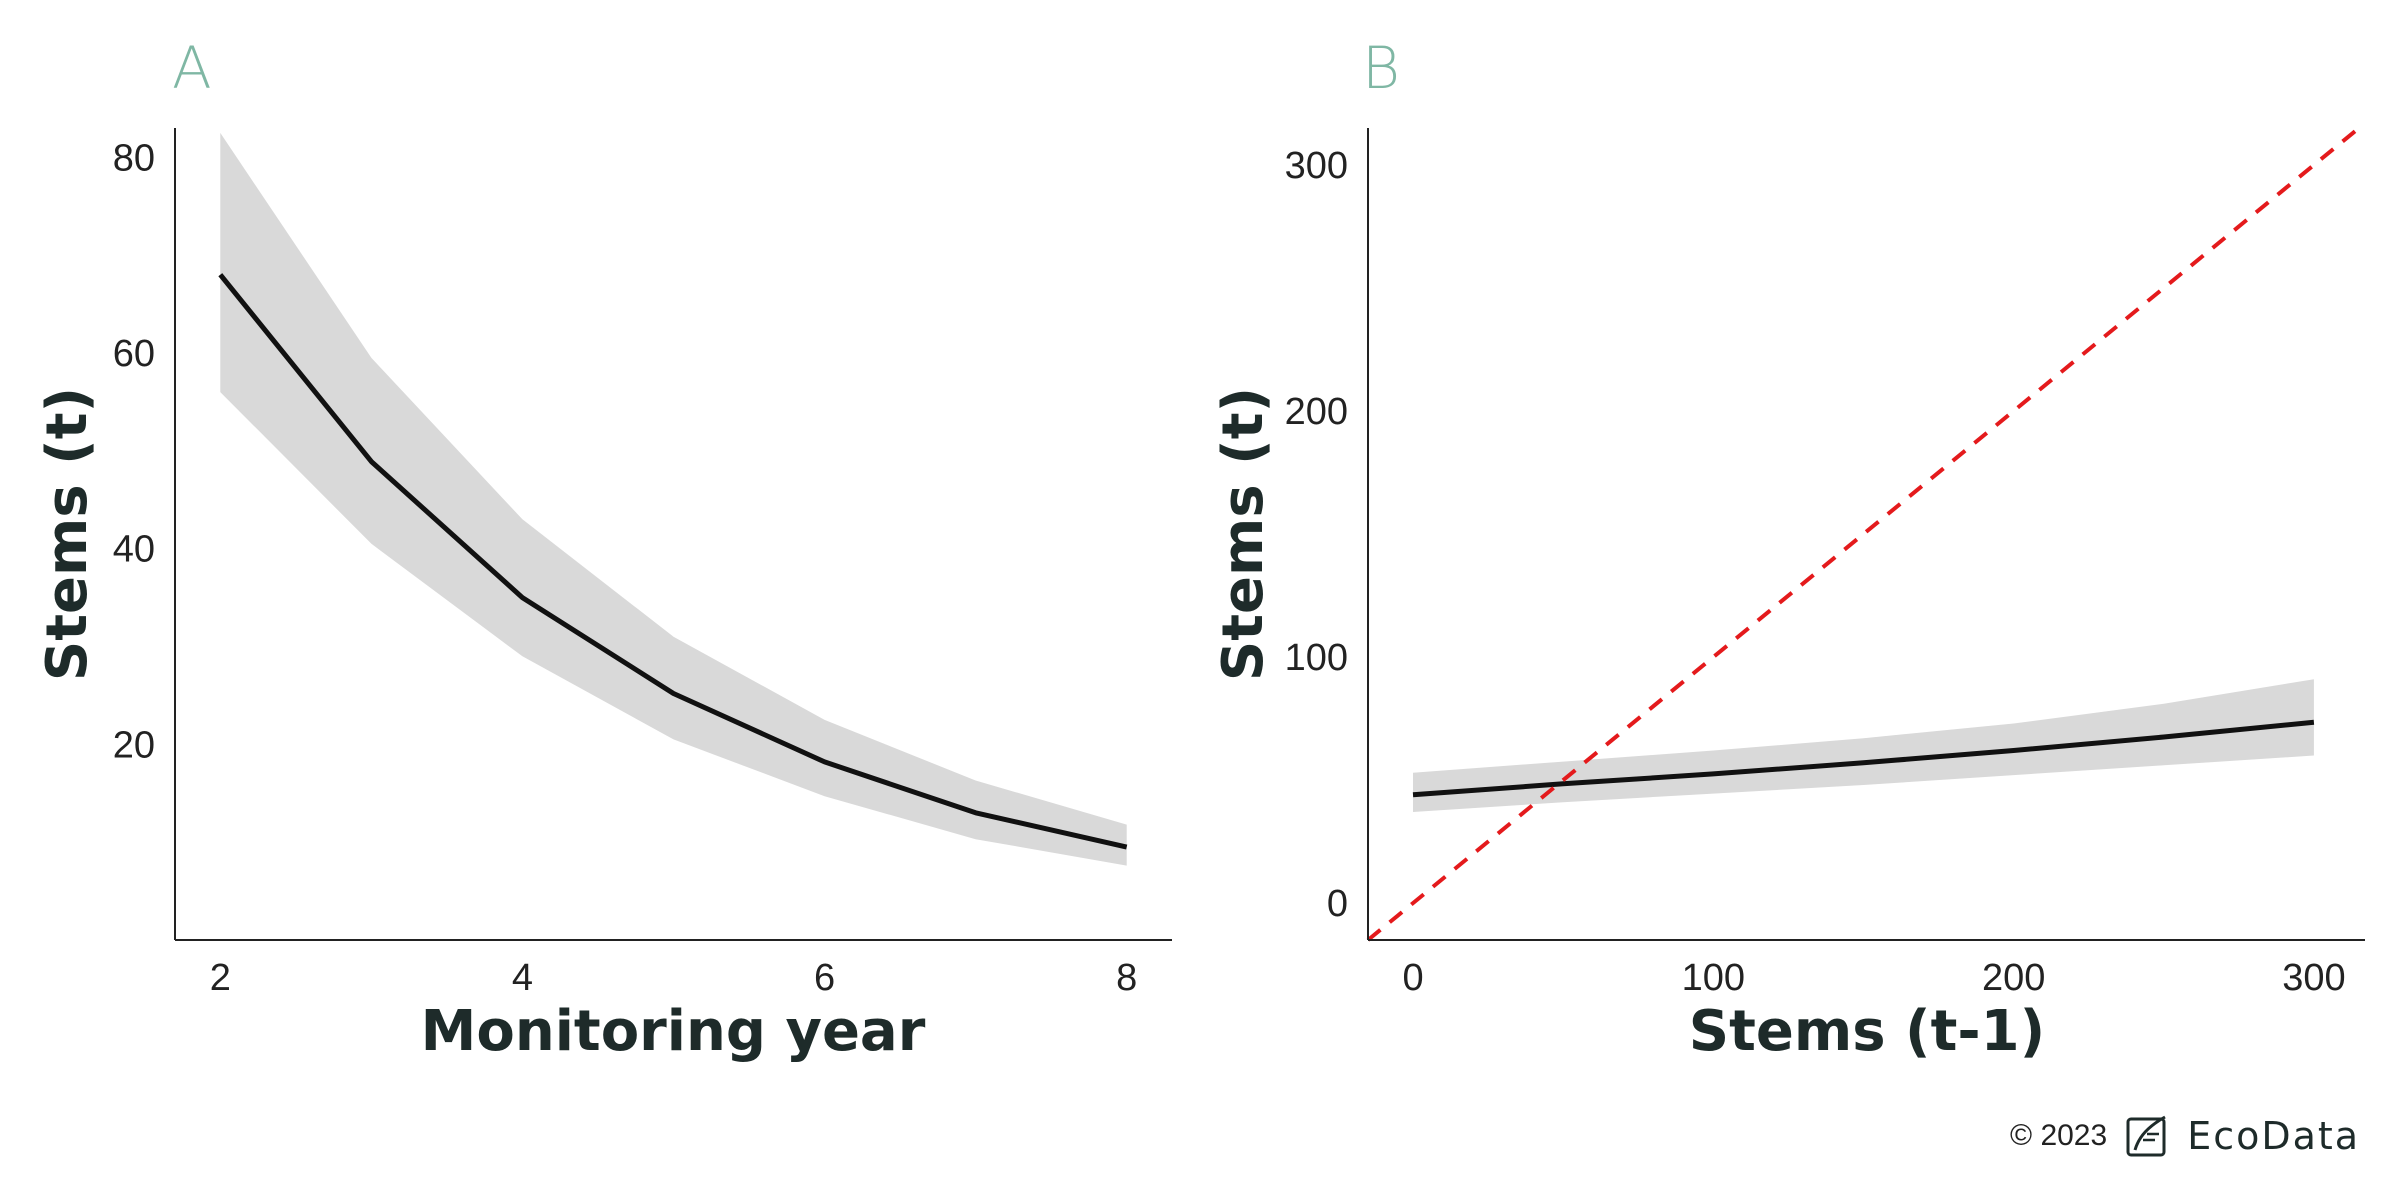 The image size is (2400, 1200). I want to click on panel-b-x-tick-label: 200, so click(2013, 978).